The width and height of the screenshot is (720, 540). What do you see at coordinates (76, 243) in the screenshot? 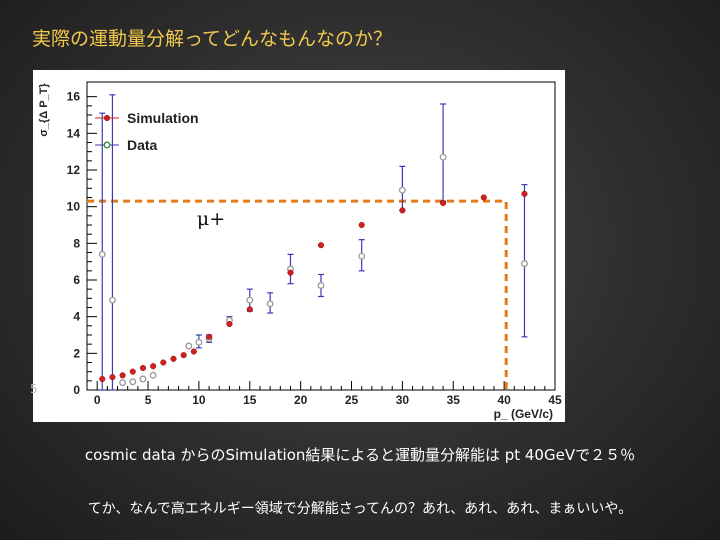
I see `y-tick-label: 8` at bounding box center [76, 243].